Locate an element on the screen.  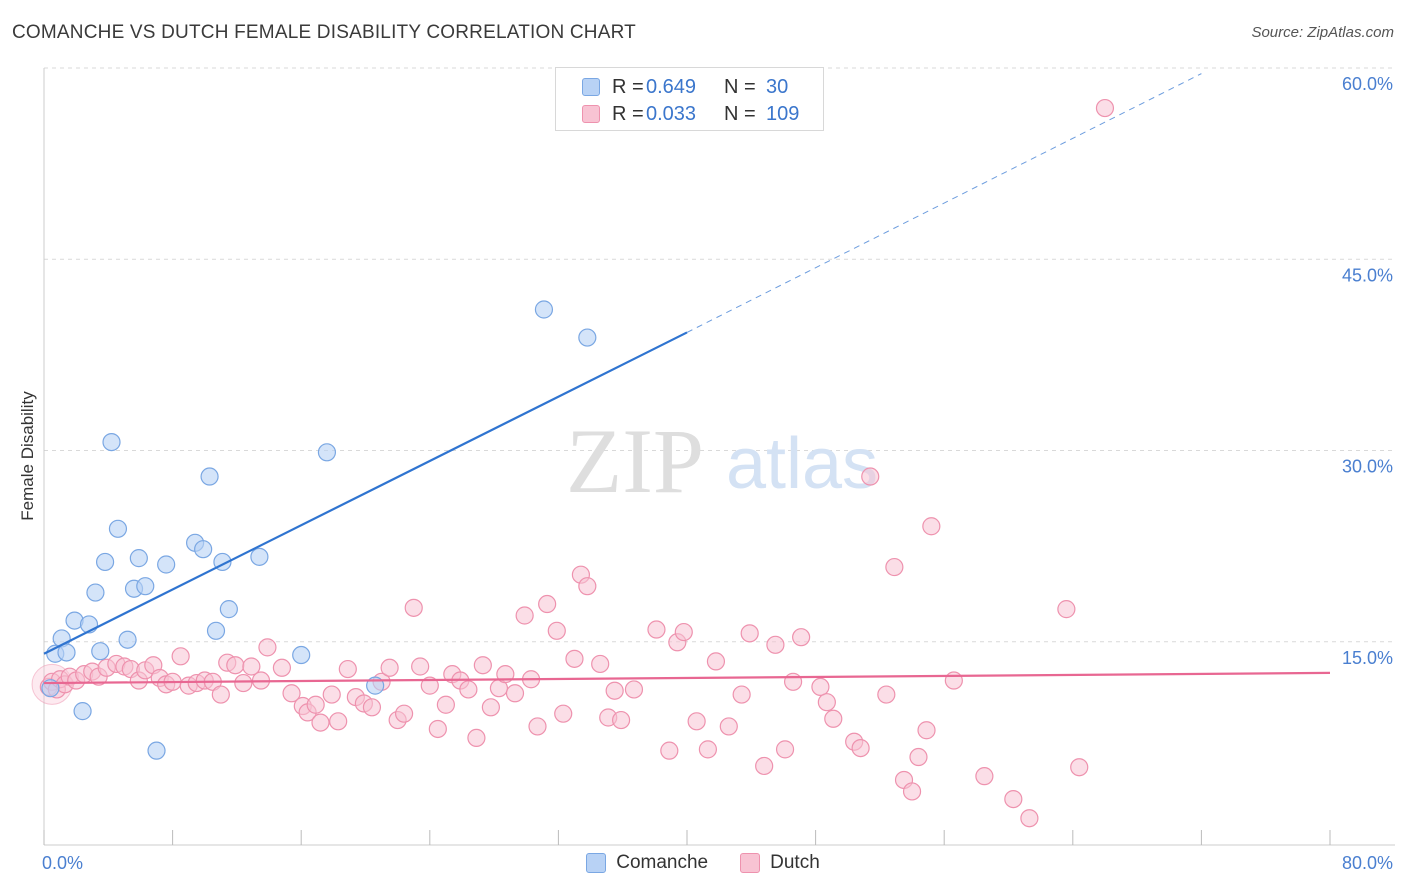
r-value: 0.033 is located at coordinates (671, 113).